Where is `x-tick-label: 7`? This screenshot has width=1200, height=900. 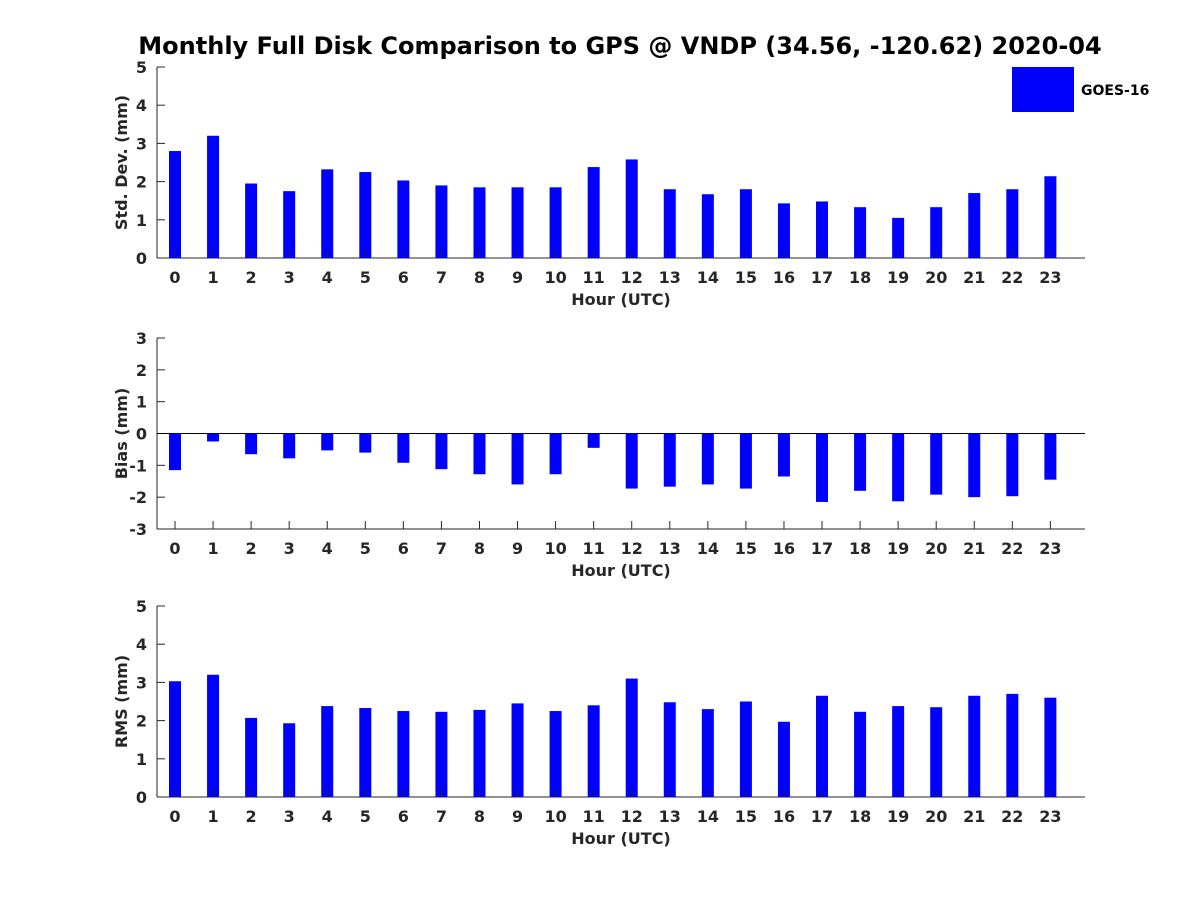 x-tick-label: 7 is located at coordinates (441, 277).